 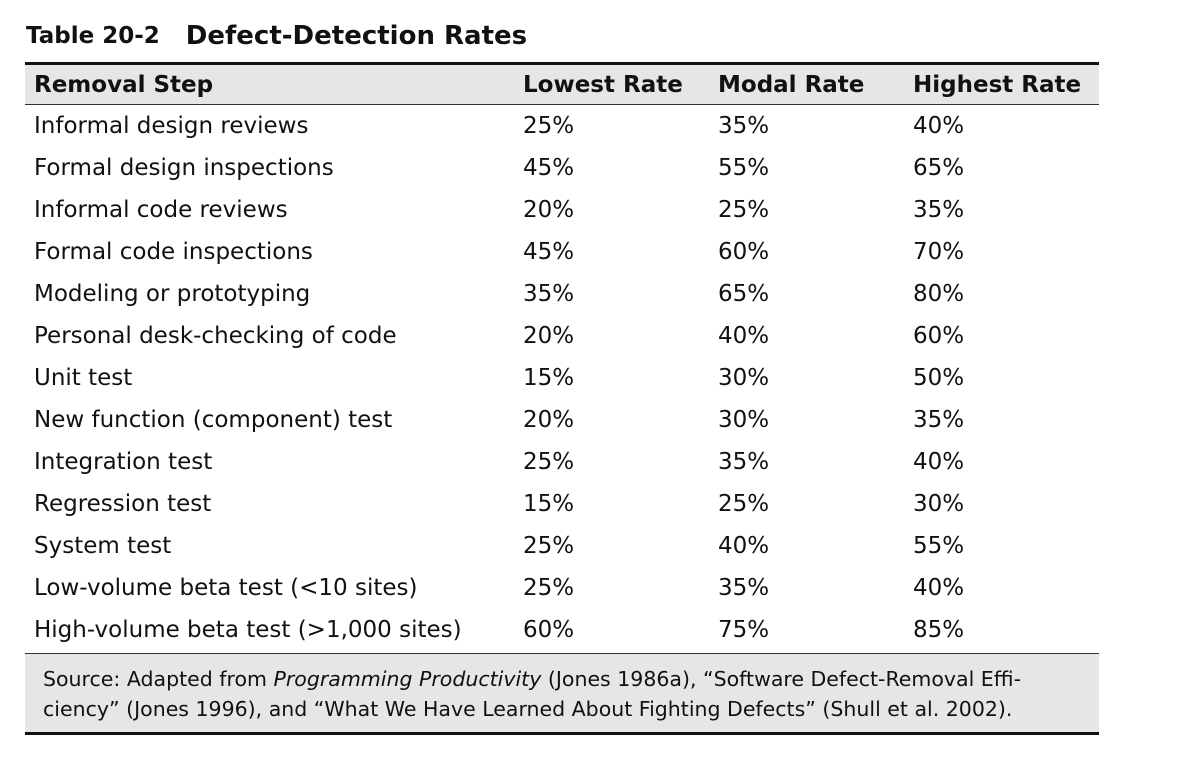 What do you see at coordinates (407, 679) in the screenshot?
I see `source-book-title: Programming Productivity` at bounding box center [407, 679].